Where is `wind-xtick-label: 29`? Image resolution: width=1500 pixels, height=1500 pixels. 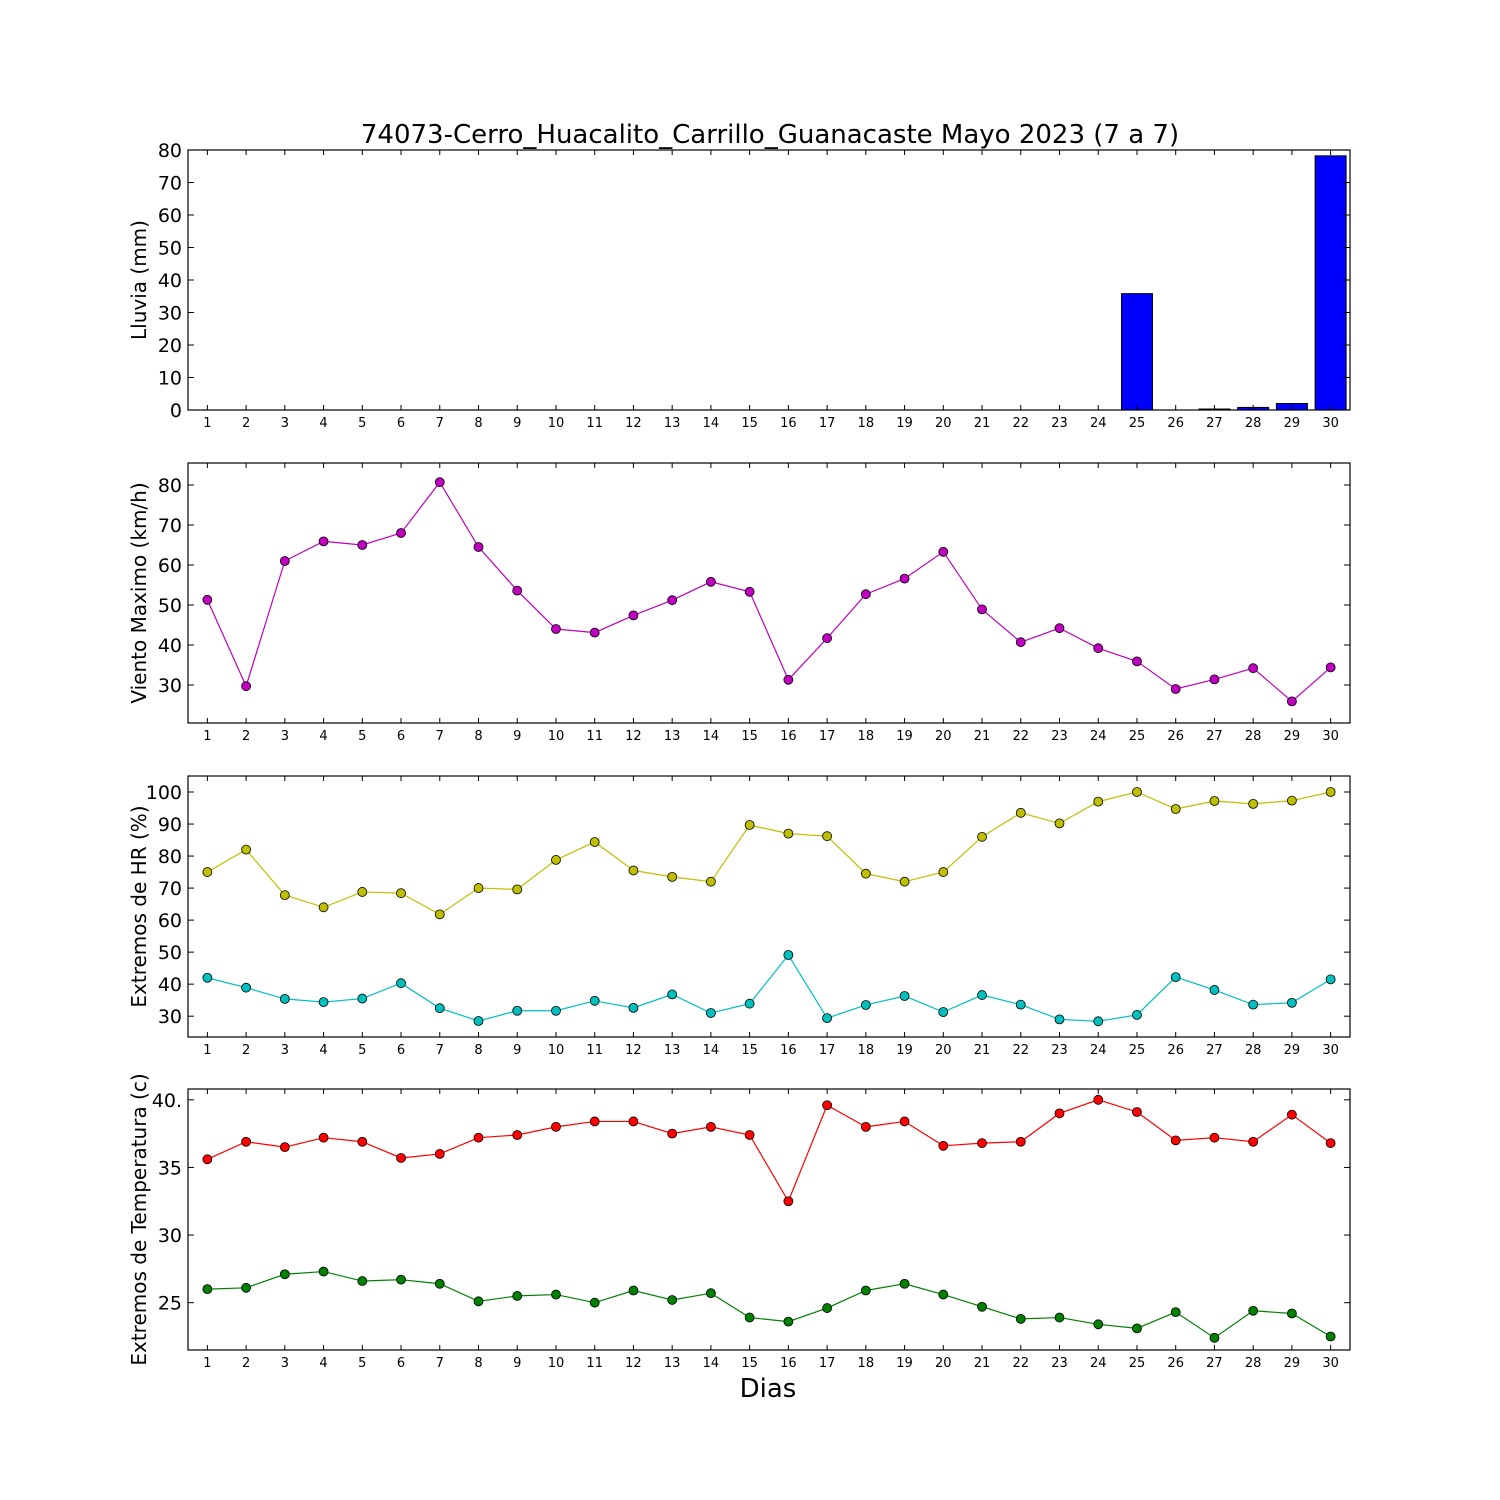 wind-xtick-label: 29 is located at coordinates (1292, 736).